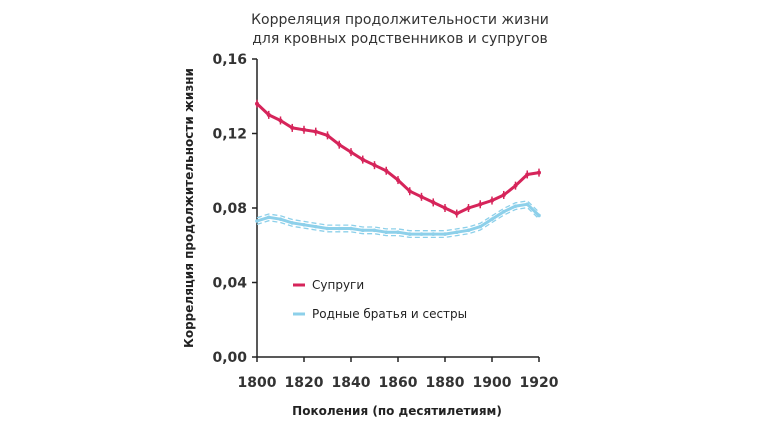 The image size is (768, 432). Describe the element at coordinates (398, 216) in the screenshot. I see `siblings-band-upper` at that location.